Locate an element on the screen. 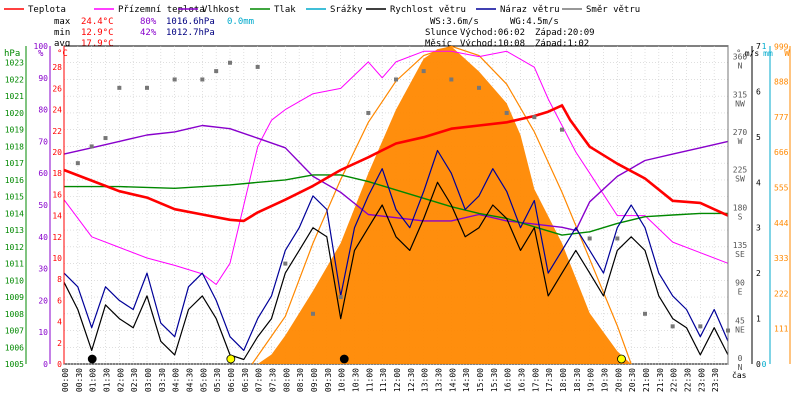 The width and height of the screenshot is (800, 400). time-tick: 09:30 is located at coordinates (328, 380).